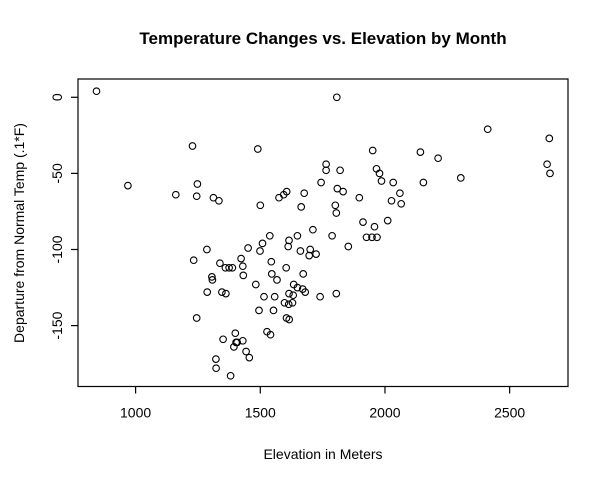  I want to click on y-tick-label: 0, so click(57, 97).